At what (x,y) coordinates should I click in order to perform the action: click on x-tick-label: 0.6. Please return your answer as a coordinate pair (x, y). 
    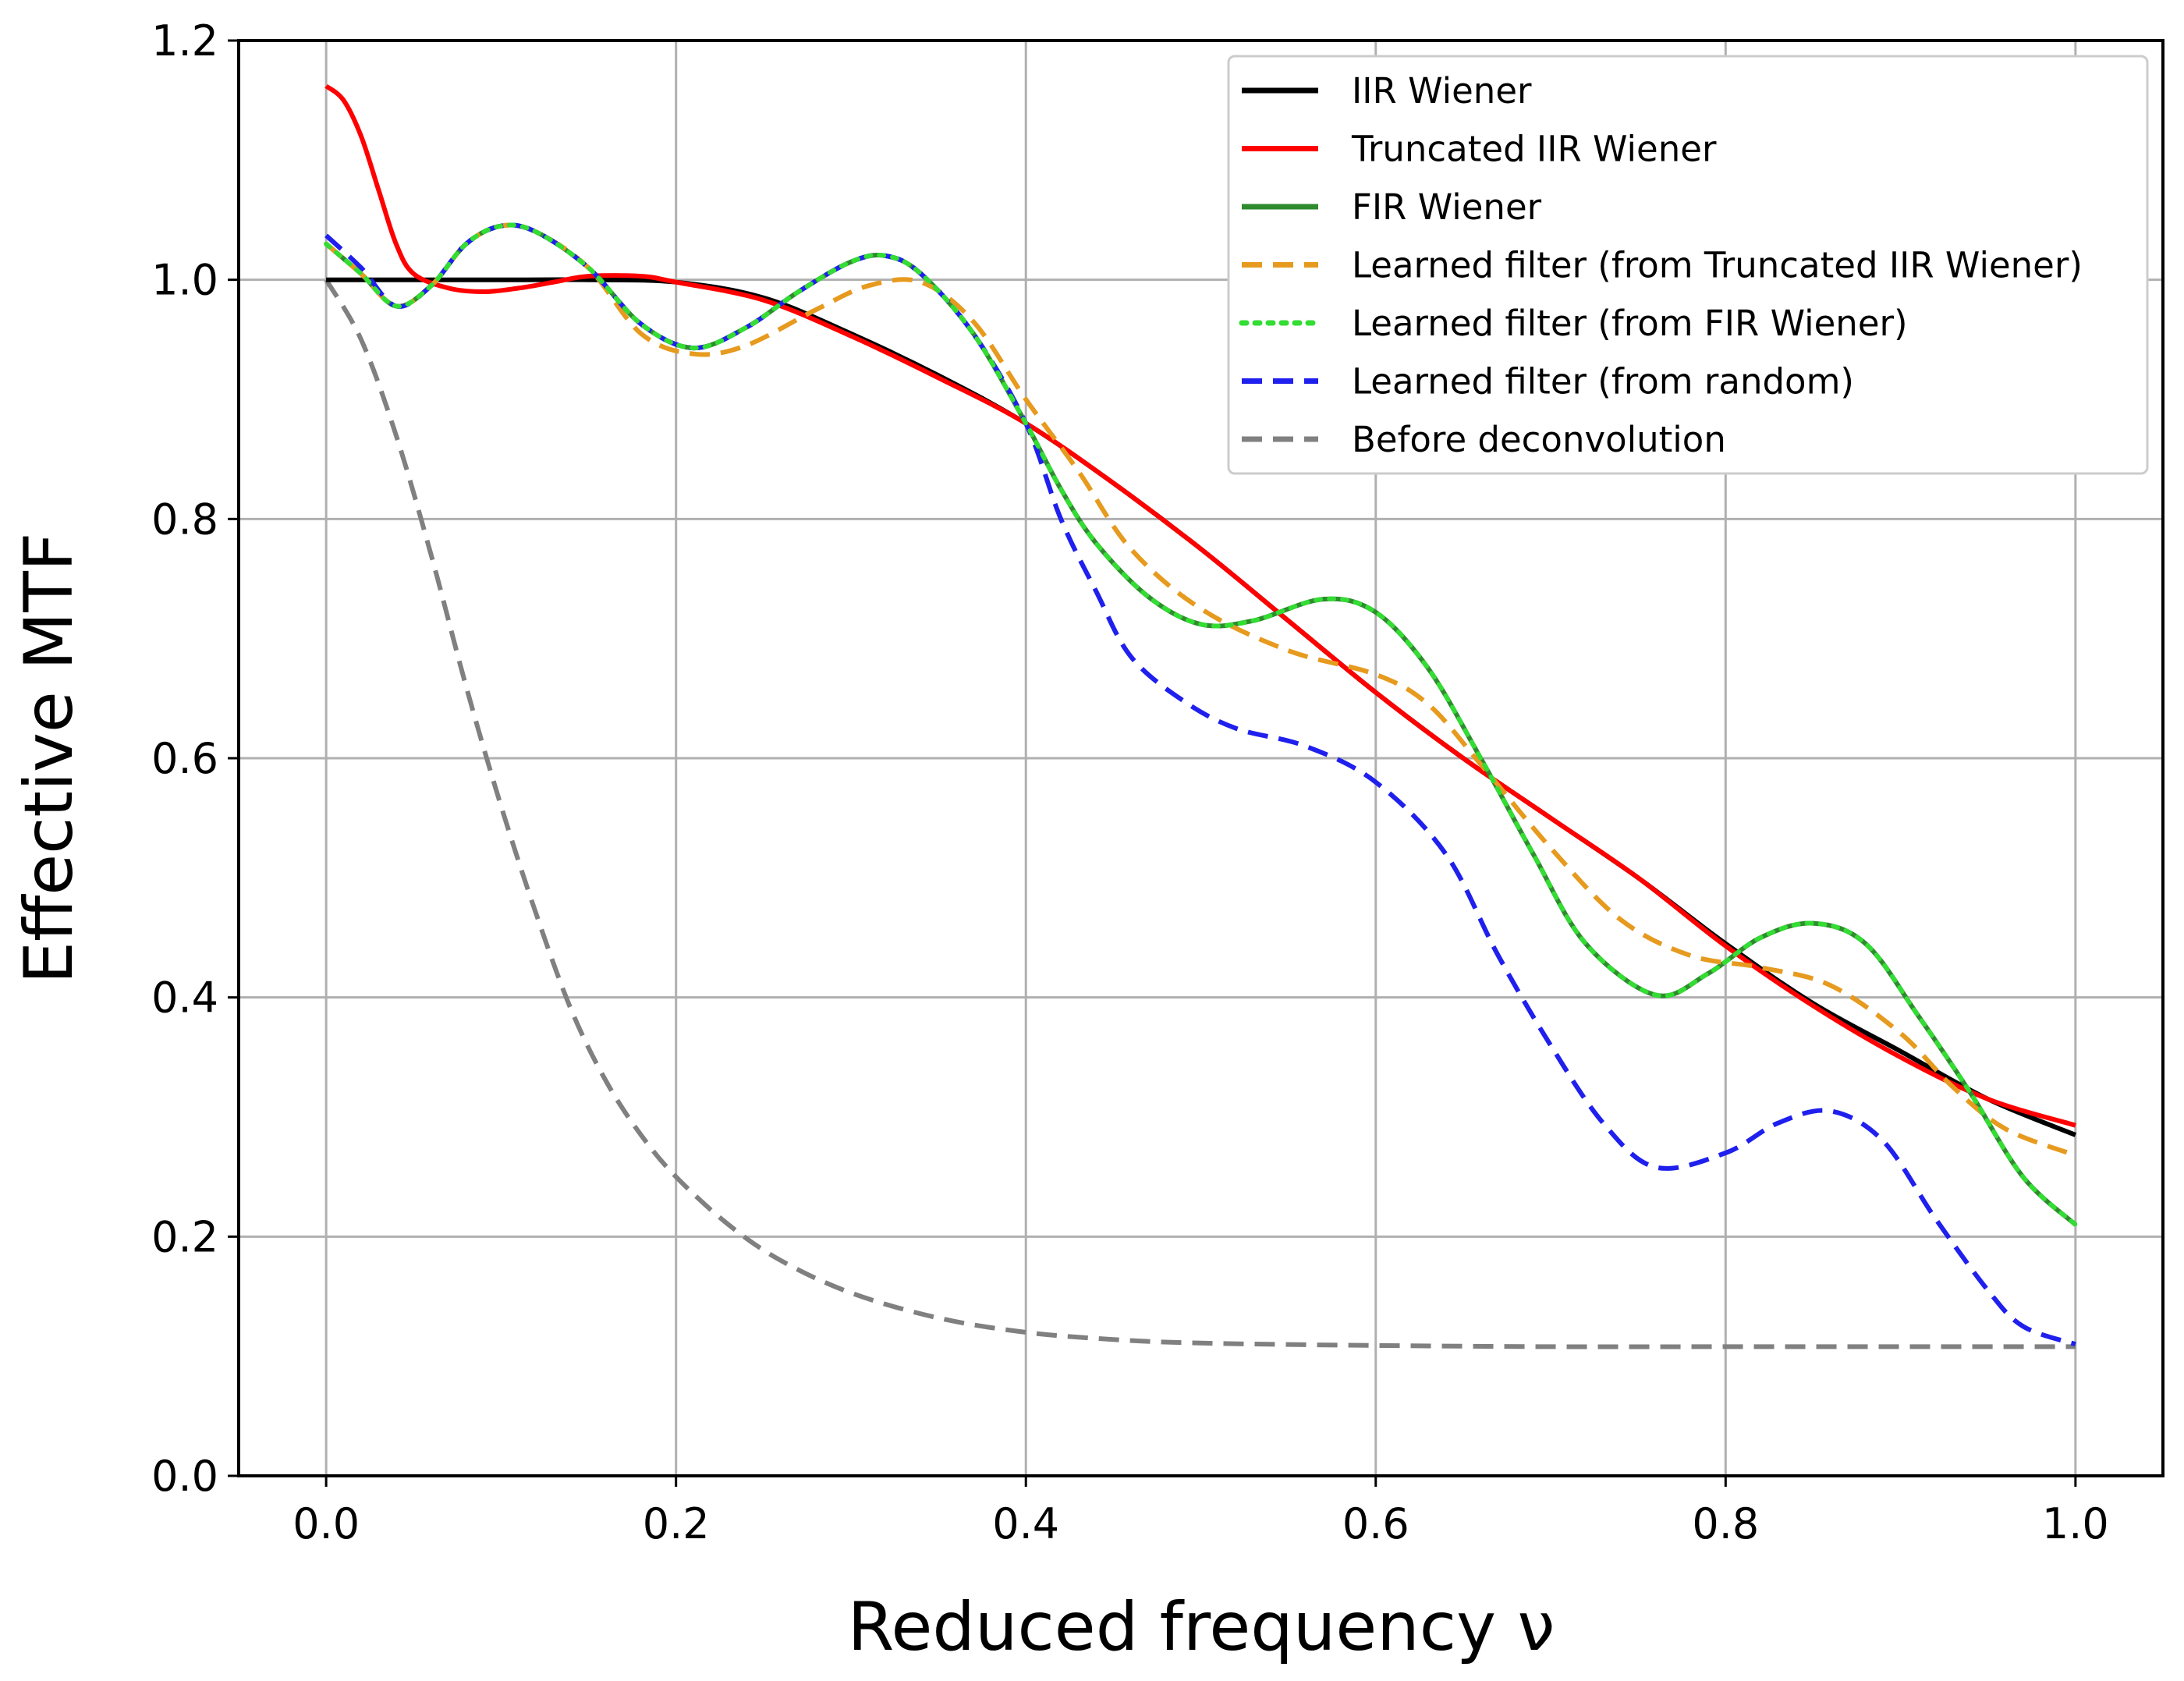
    Looking at the image, I should click on (1376, 1523).